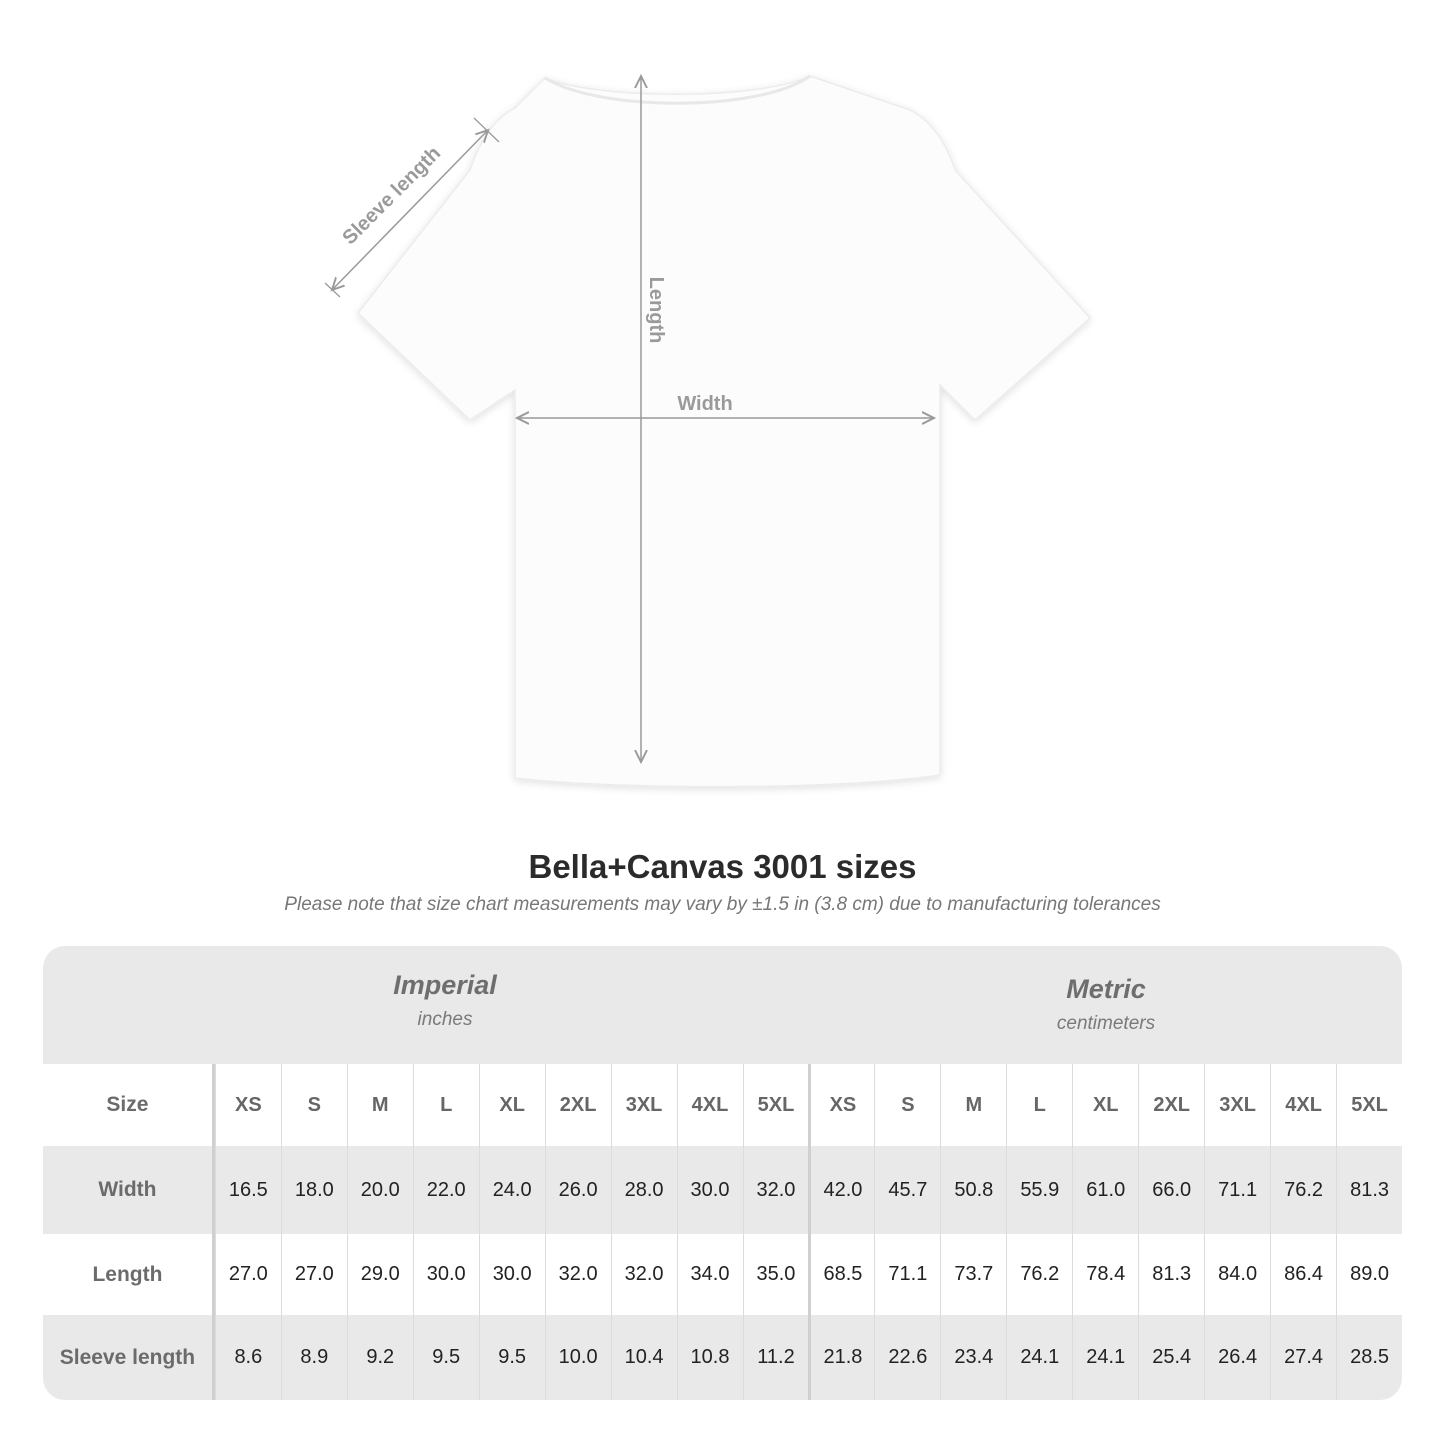 The image size is (1445, 1445). What do you see at coordinates (1237, 1357) in the screenshot?
I see `table-cell: 26.4` at bounding box center [1237, 1357].